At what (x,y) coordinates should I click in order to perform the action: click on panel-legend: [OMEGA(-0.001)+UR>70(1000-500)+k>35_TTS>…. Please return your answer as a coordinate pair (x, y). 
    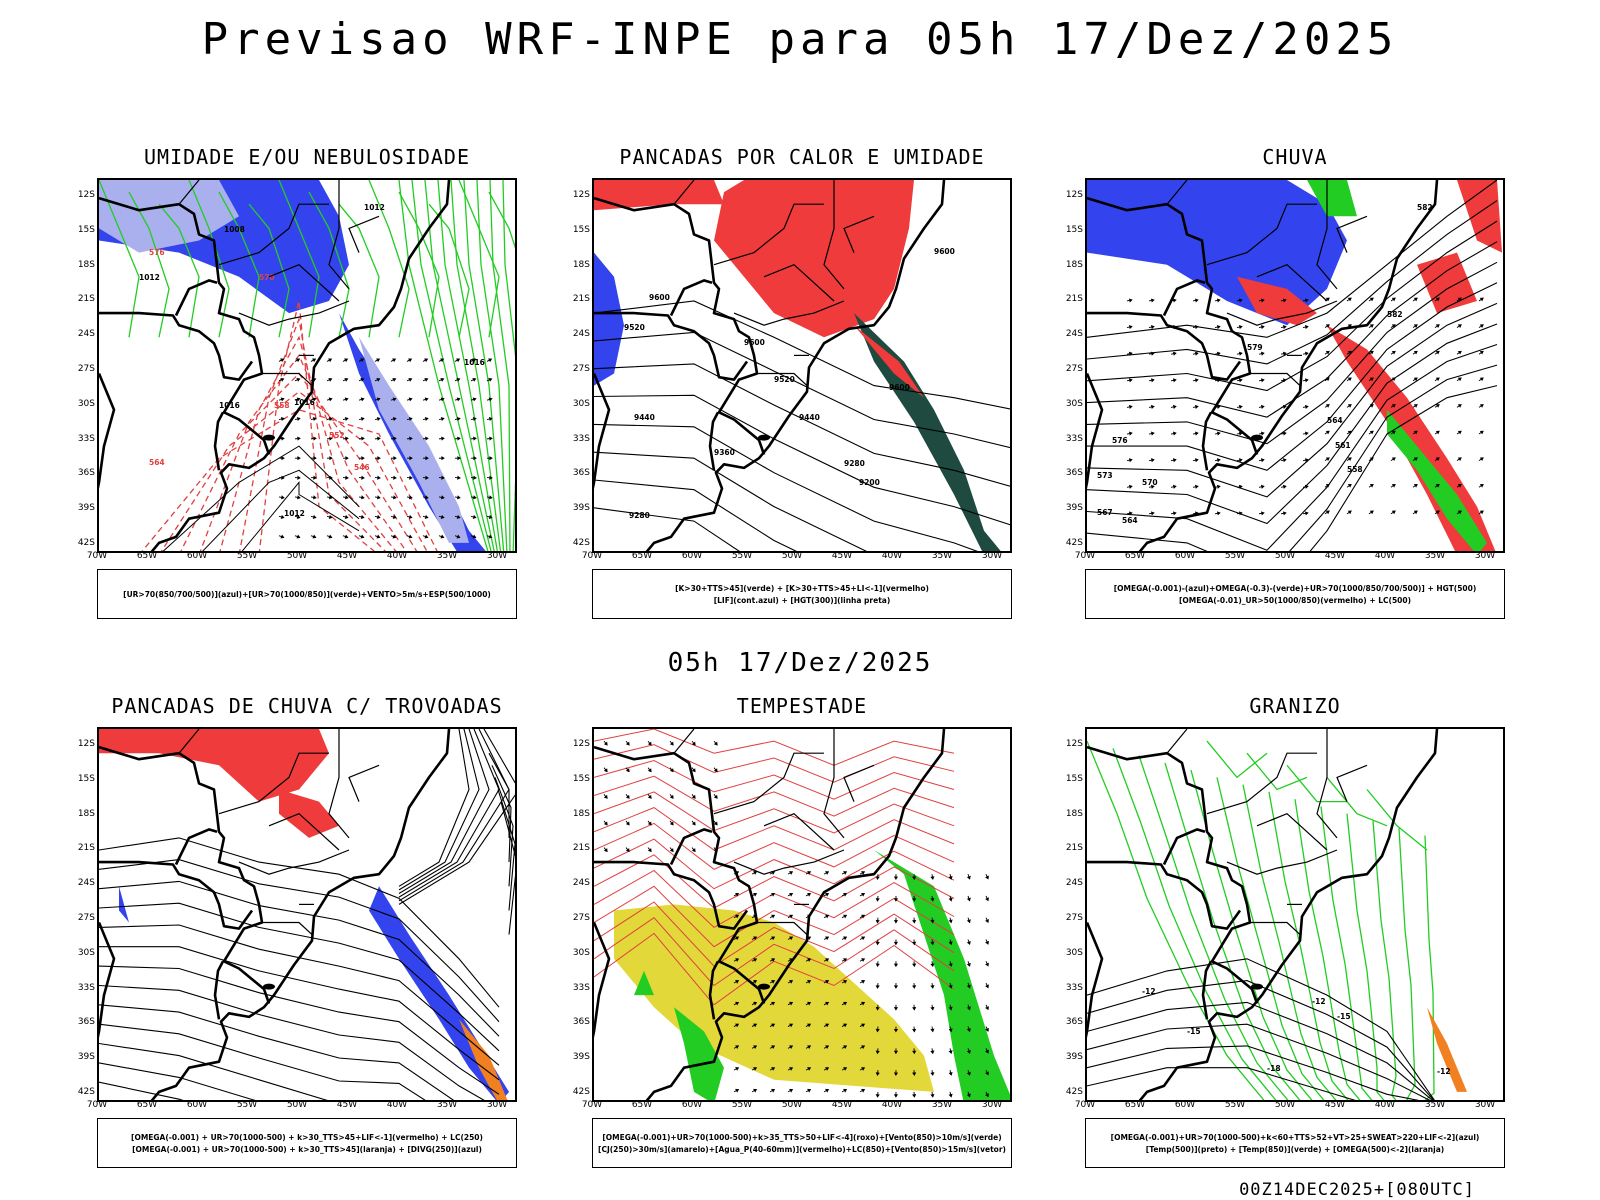
    Looking at the image, I should click on (802, 1143).